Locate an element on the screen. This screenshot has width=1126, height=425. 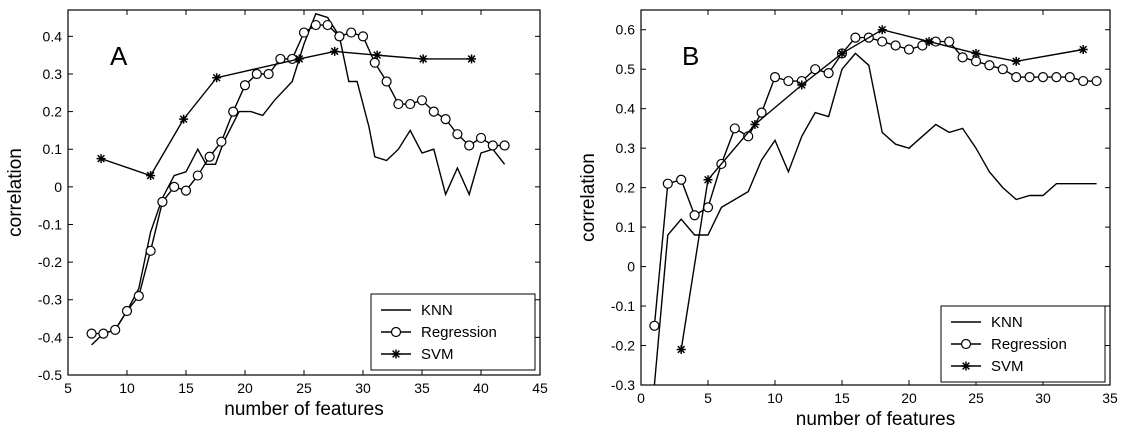
y-tick-label: 0.2 is located at coordinates (626, 188).